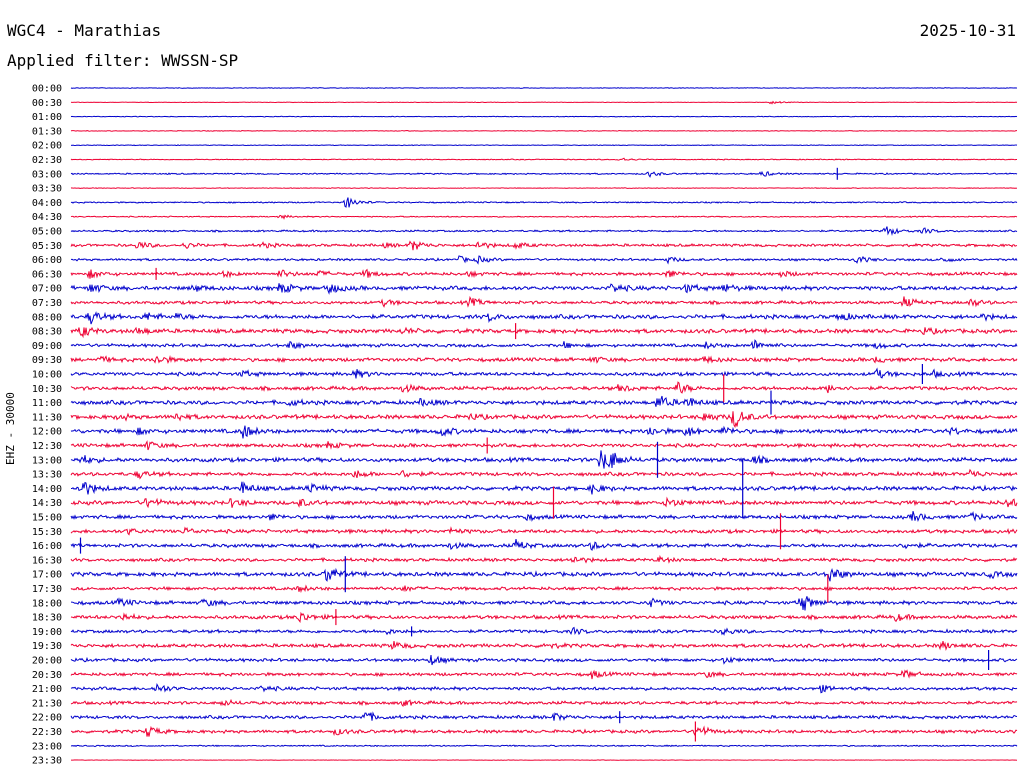 Image resolution: width=1024 pixels, height=780 pixels. I want to click on time-label: 14:30, so click(47, 503).